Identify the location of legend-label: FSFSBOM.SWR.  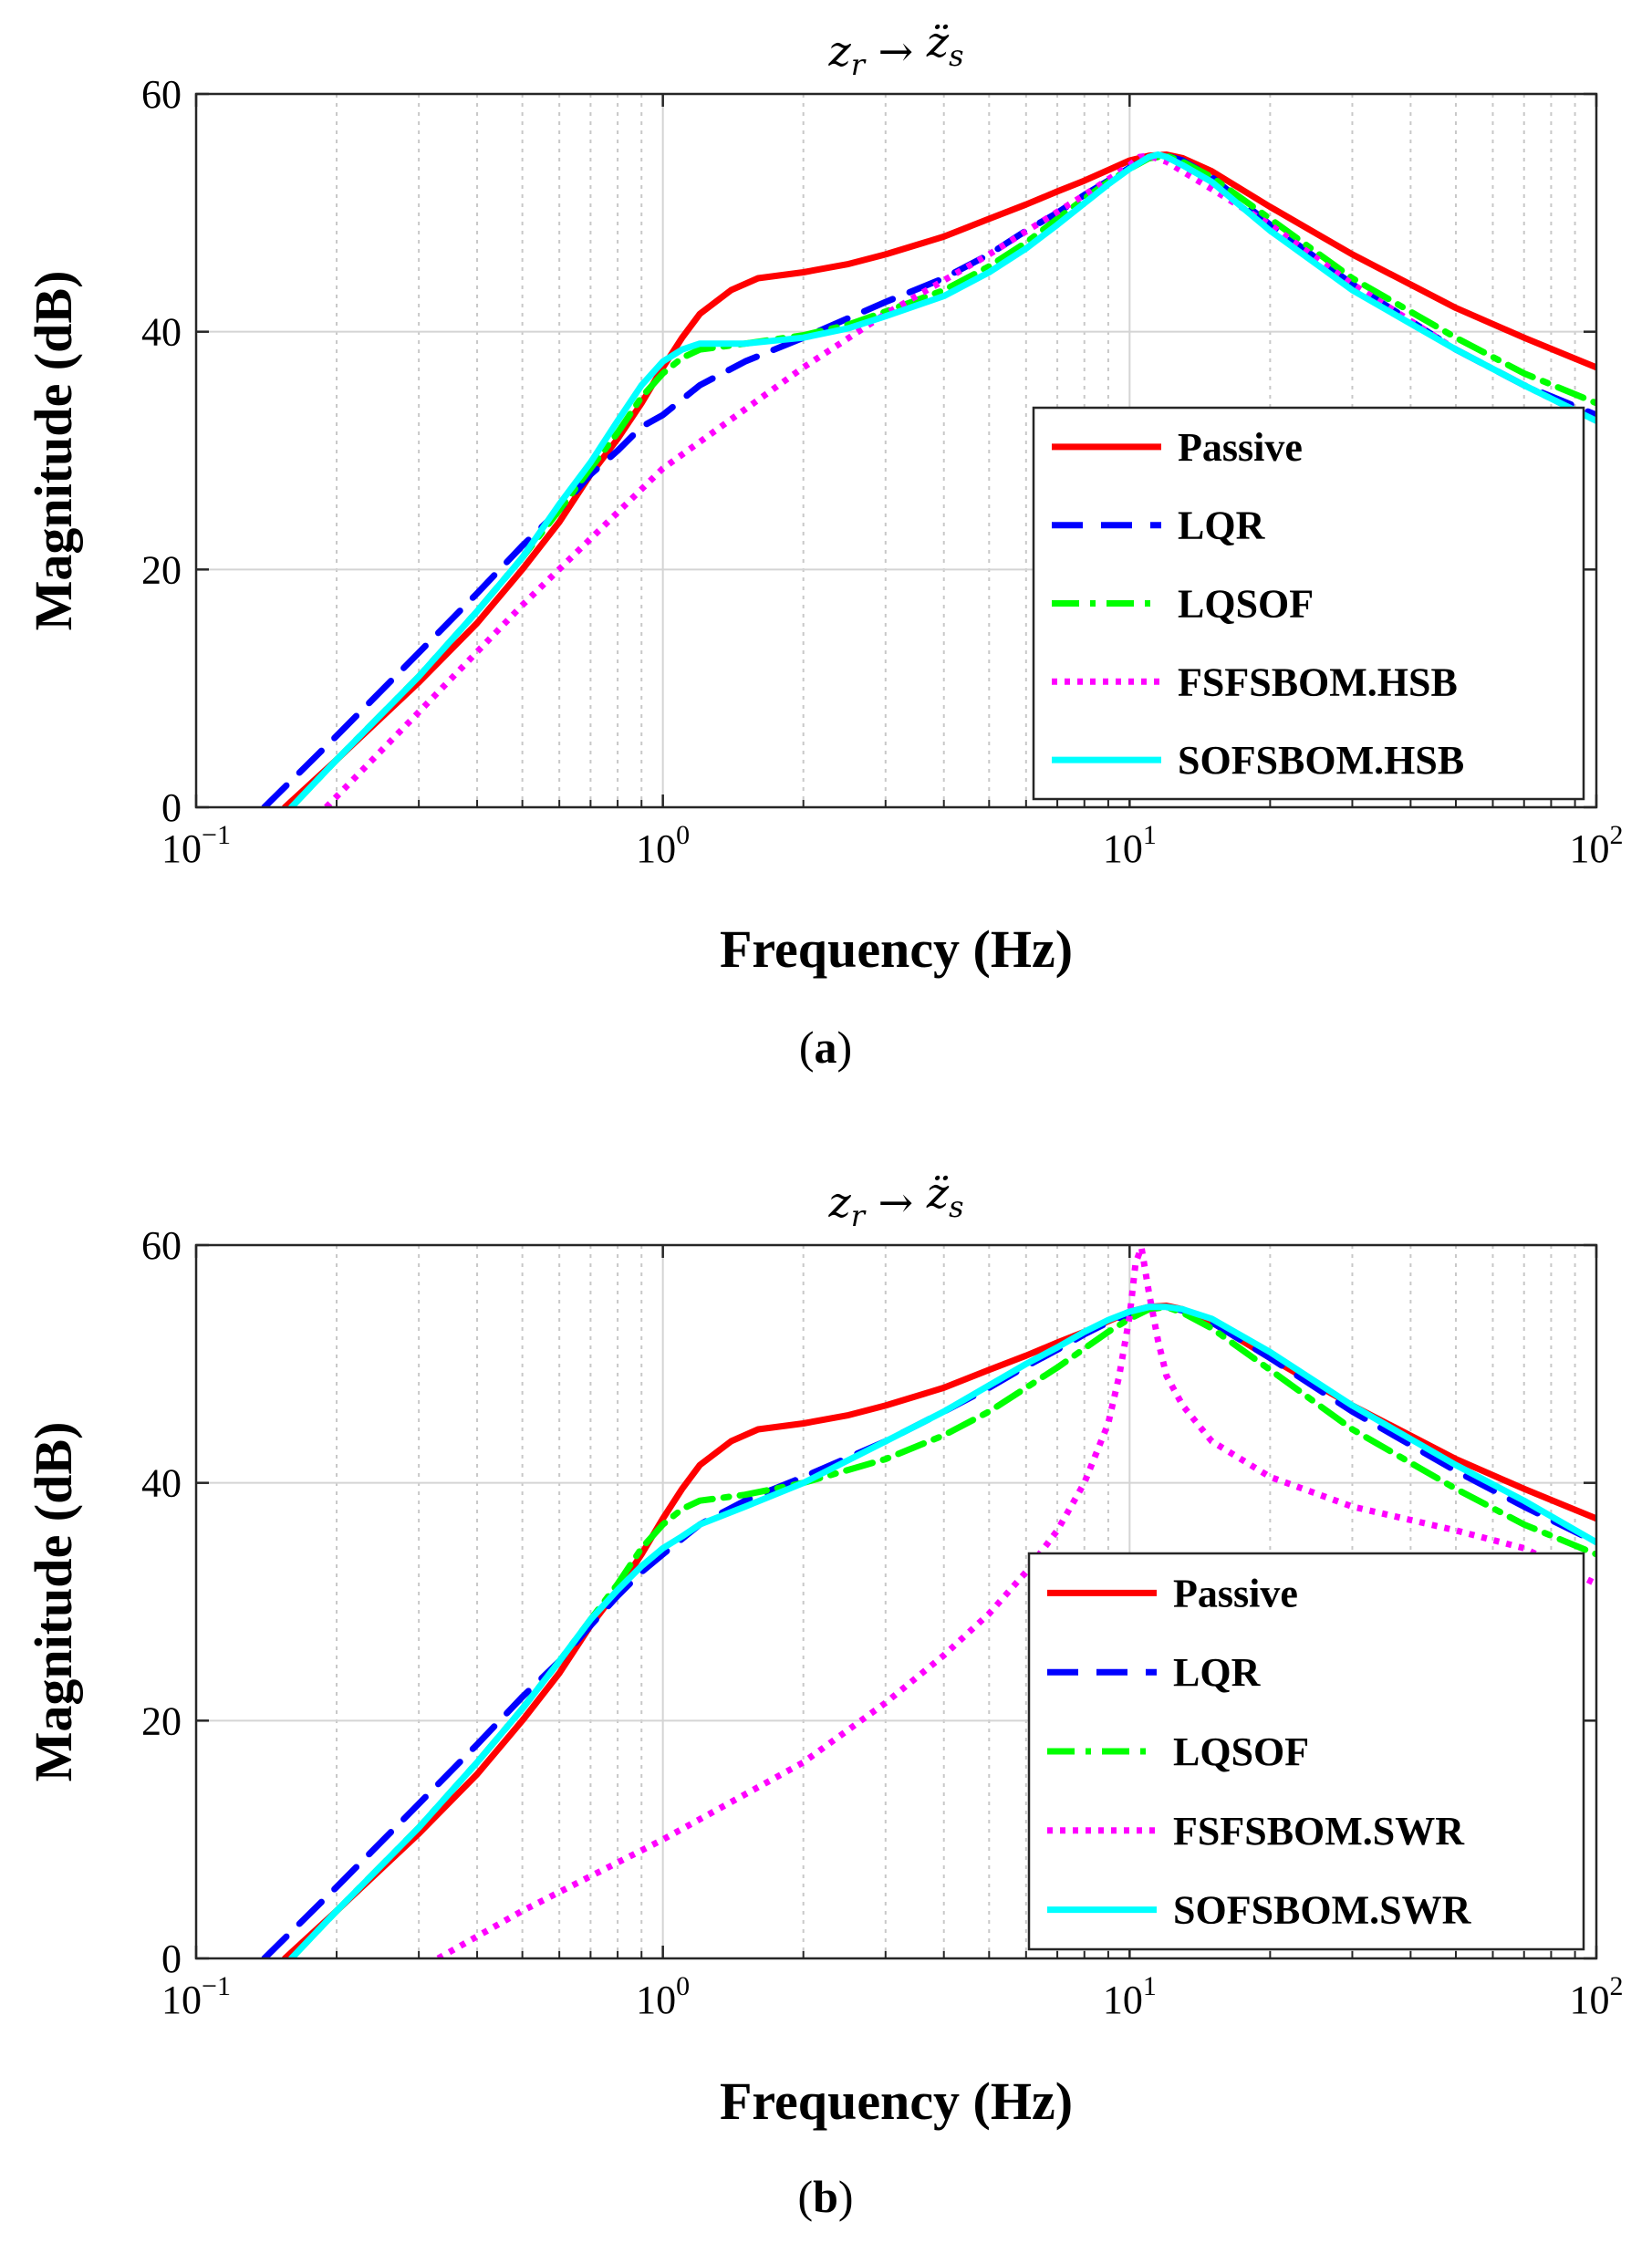
(1319, 1831).